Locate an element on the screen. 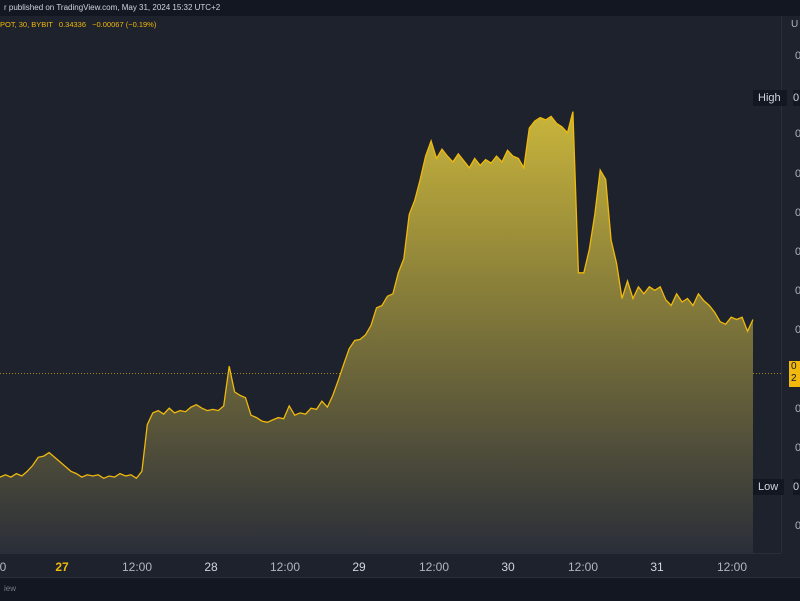 This screenshot has height=601, width=800. last-price: 0.34336 is located at coordinates (72, 24).